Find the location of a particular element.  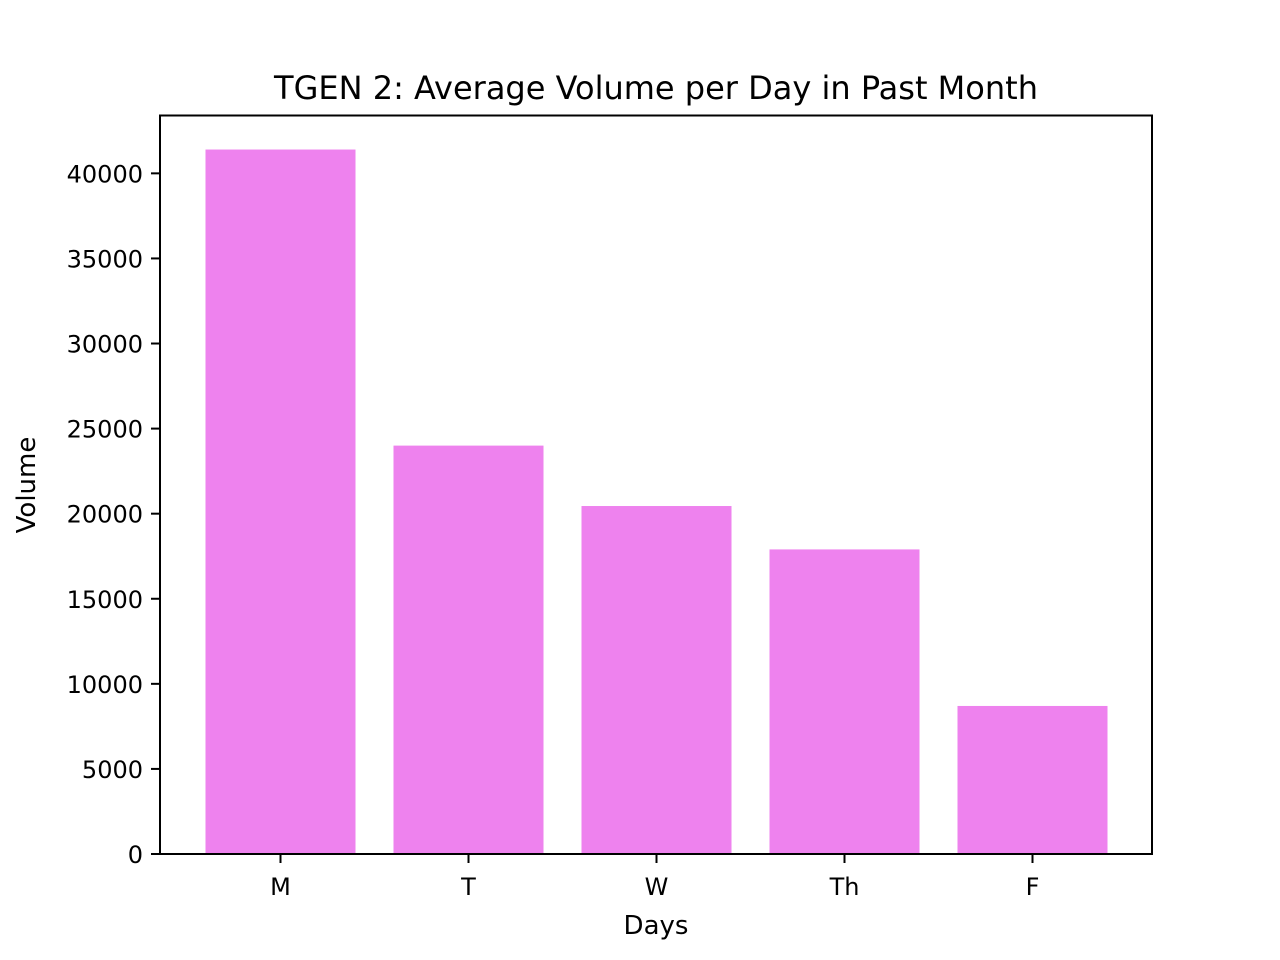

bar-w is located at coordinates (656, 680).